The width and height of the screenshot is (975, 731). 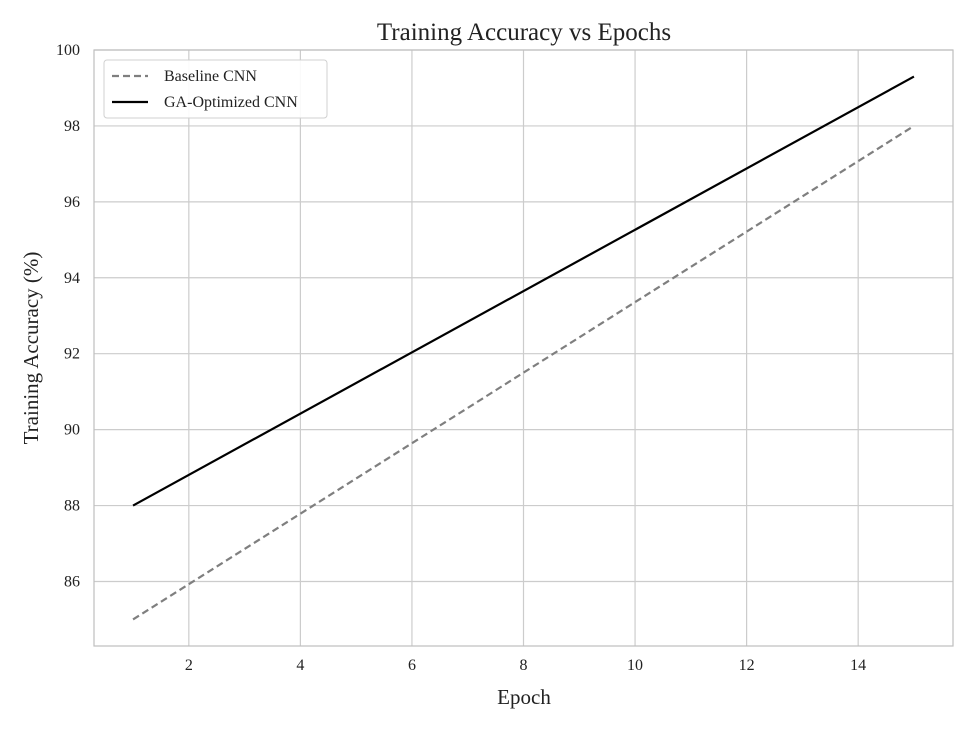 I want to click on x-tick-label: 14, so click(x=858, y=665).